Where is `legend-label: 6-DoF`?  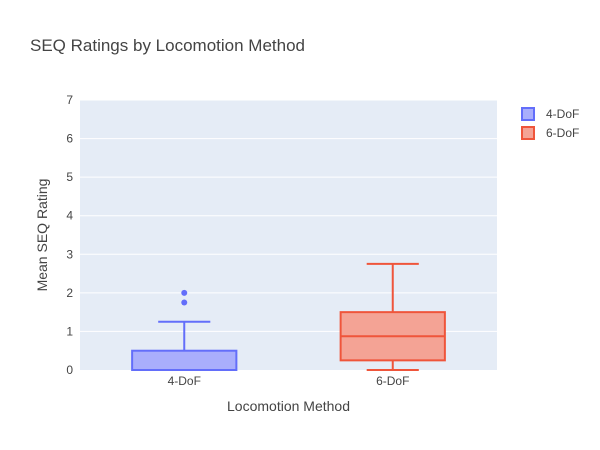 legend-label: 6-DoF is located at coordinates (562, 133).